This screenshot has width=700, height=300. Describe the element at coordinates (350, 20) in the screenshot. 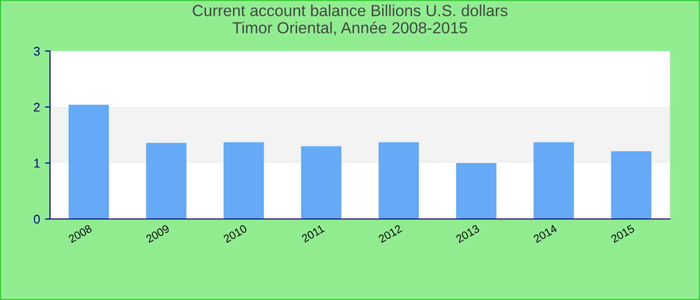

I see `chart-title: Current account balance Billions U.S. dollars Timor Oriental, Année 2008-2015` at that location.